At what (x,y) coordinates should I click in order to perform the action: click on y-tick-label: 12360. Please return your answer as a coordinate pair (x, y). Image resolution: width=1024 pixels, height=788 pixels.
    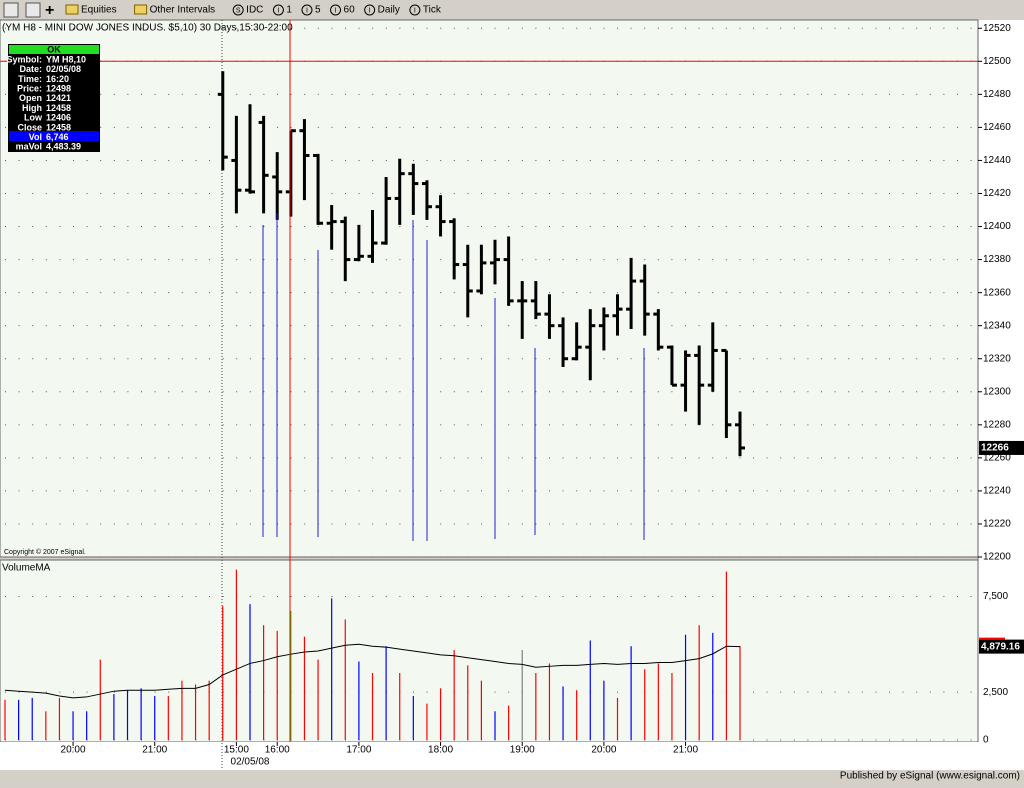
    Looking at the image, I should click on (997, 292).